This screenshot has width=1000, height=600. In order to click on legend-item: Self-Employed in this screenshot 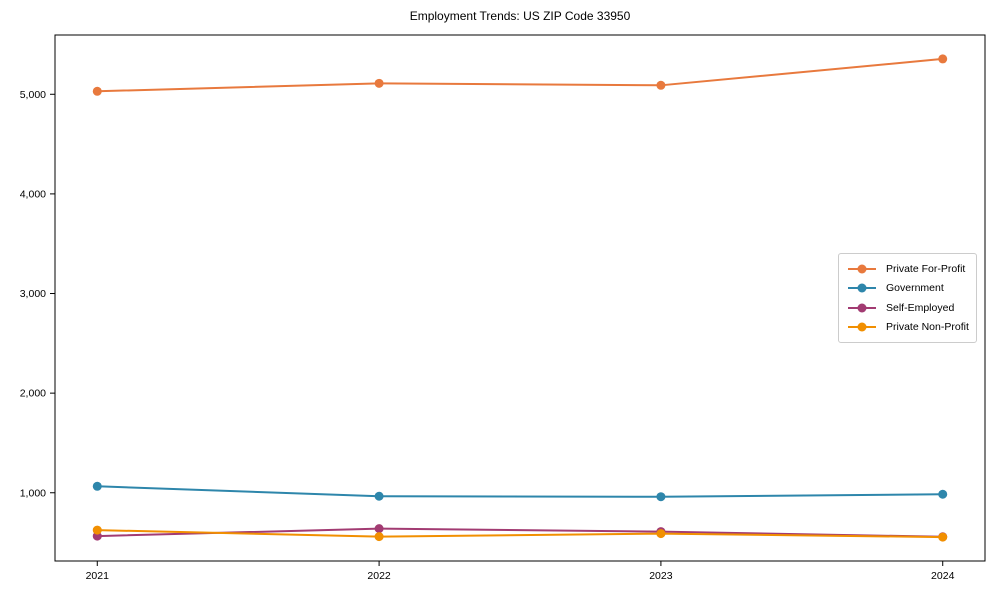, I will do `click(908, 308)`.